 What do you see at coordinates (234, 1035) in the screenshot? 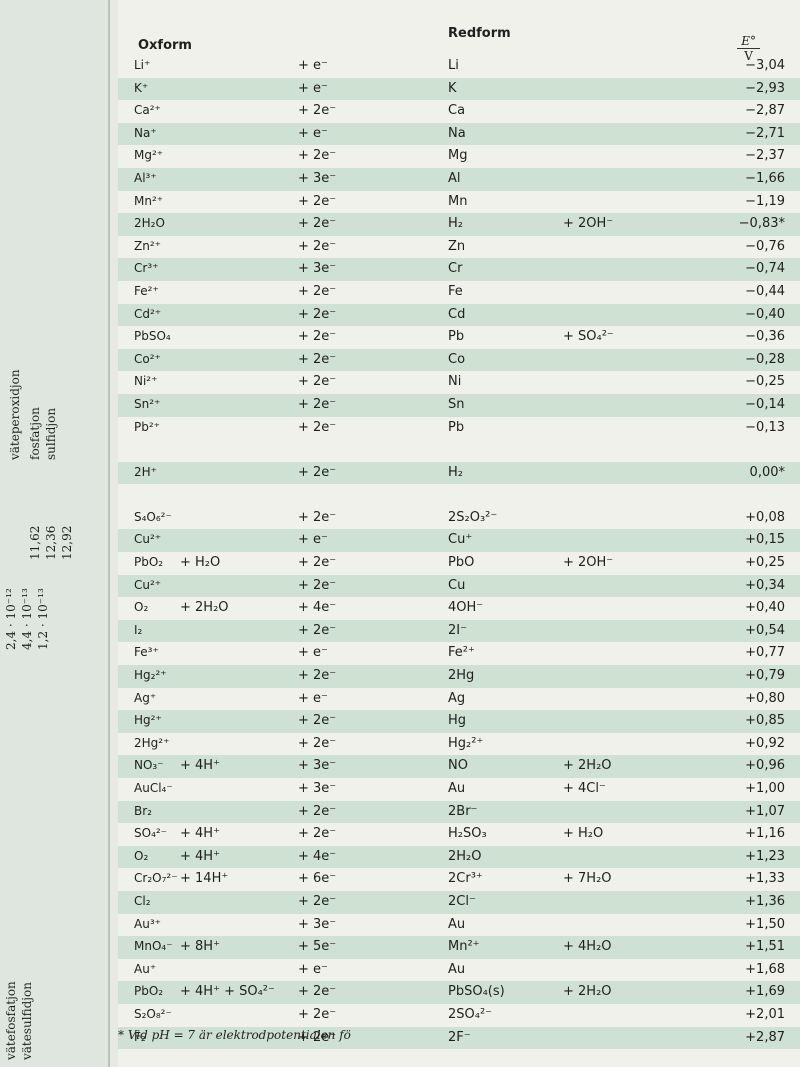
I see `footnote: * Vid pH = 7 är elektrodpotentialen fö` at bounding box center [234, 1035].